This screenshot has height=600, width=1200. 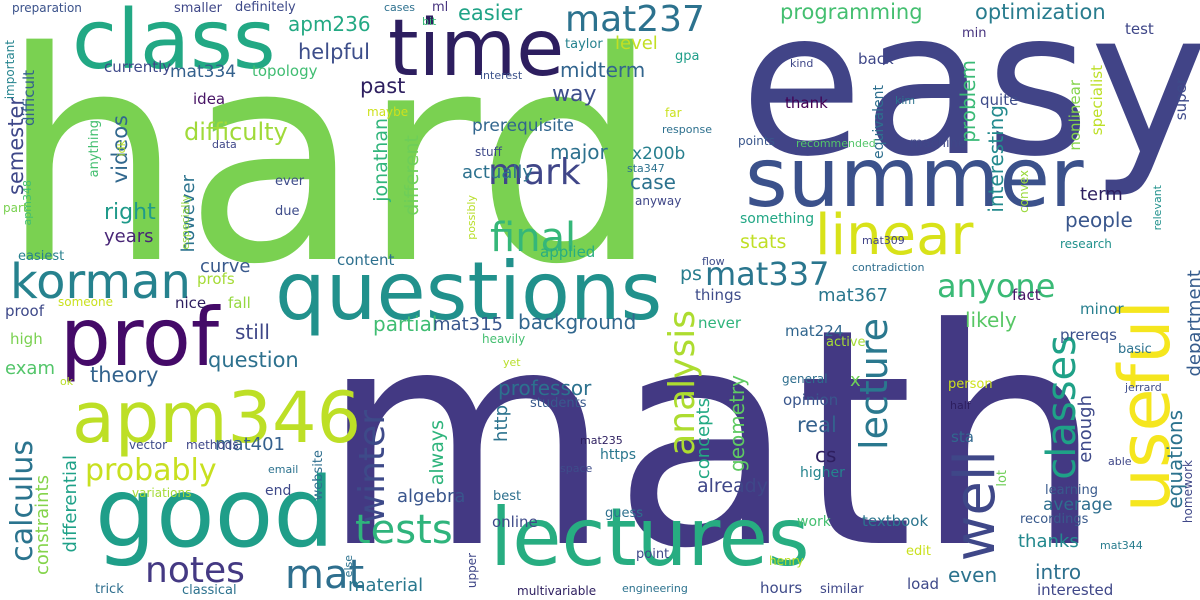 I want to click on word-trick: trick, so click(x=109, y=589).